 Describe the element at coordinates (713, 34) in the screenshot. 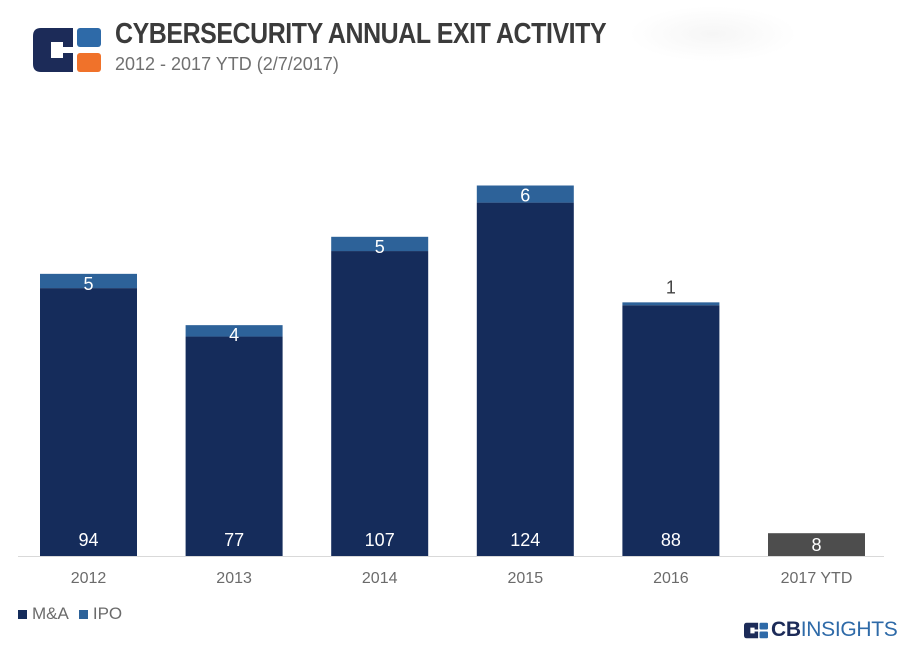

I see `smudge-overlay` at that location.